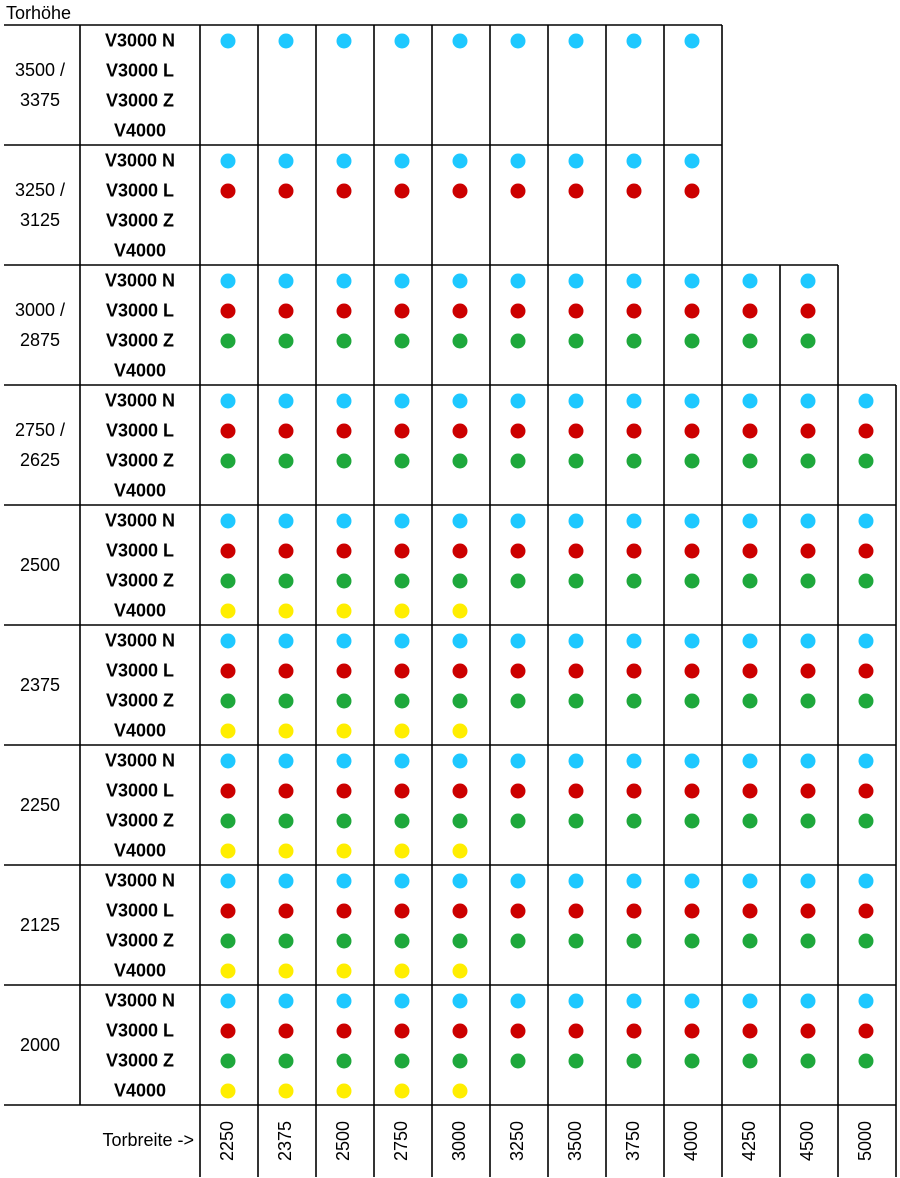 This screenshot has height=1178, width=900. What do you see at coordinates (40, 430) in the screenshot?
I see `height-label: 2750 /` at bounding box center [40, 430].